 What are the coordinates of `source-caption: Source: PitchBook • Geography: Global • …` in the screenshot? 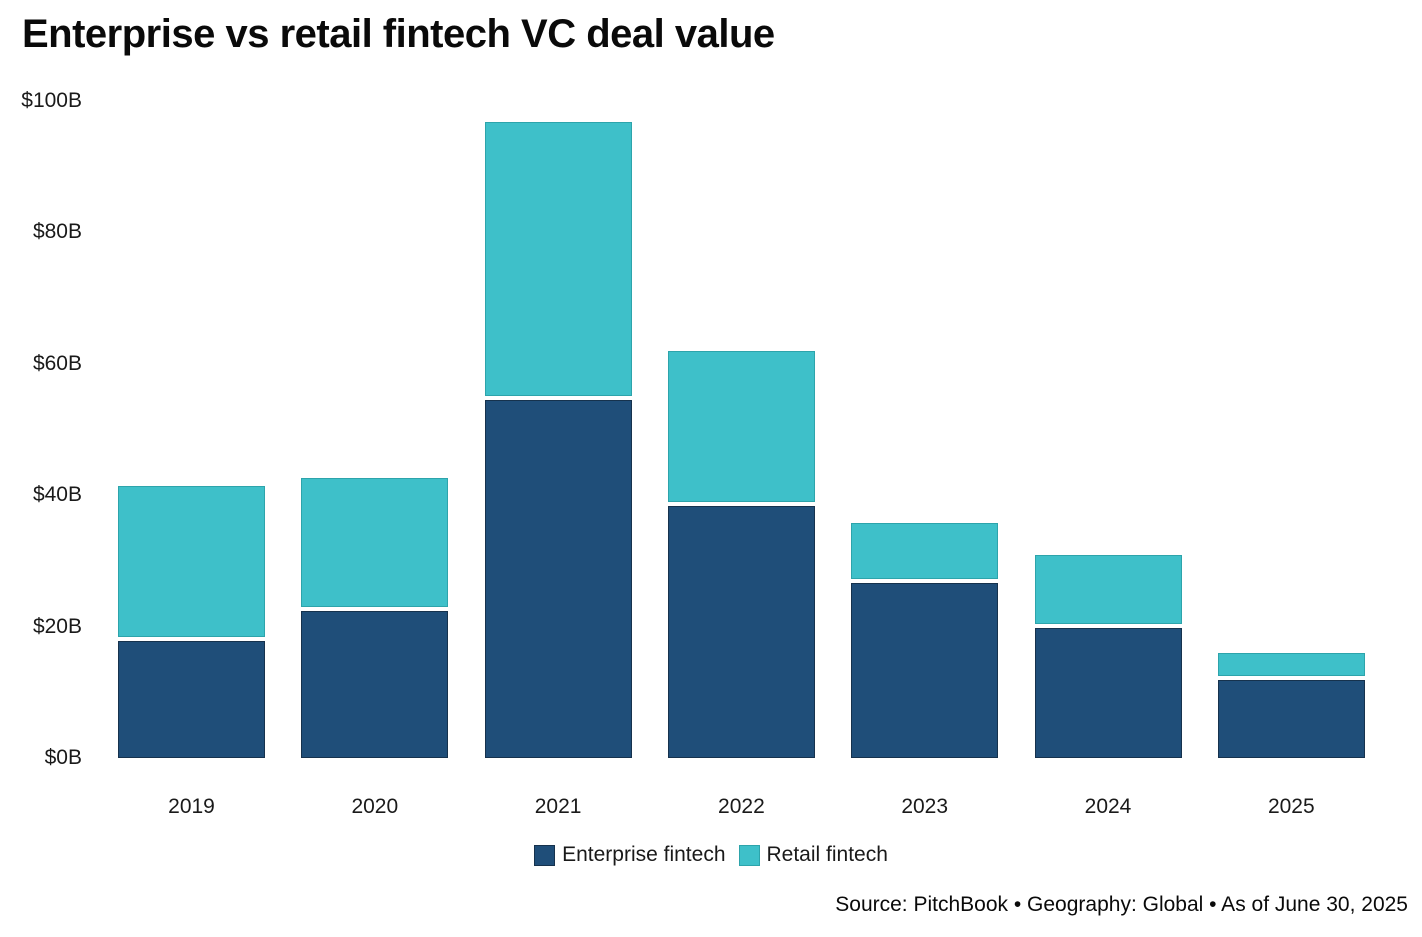 It's located at (1121, 904).